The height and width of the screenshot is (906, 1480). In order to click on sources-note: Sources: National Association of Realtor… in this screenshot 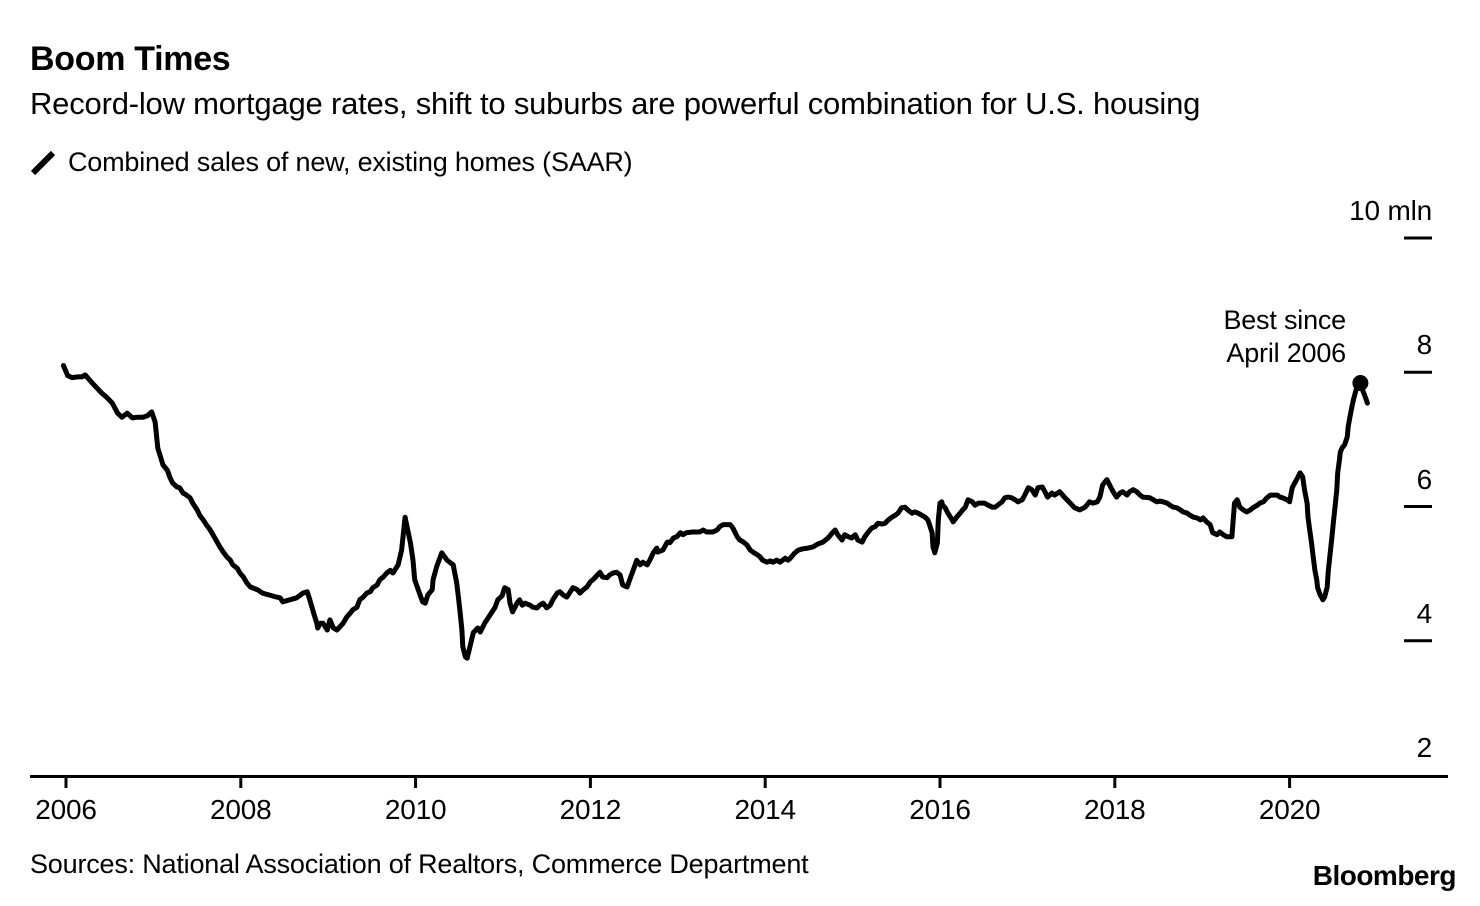, I will do `click(419, 864)`.